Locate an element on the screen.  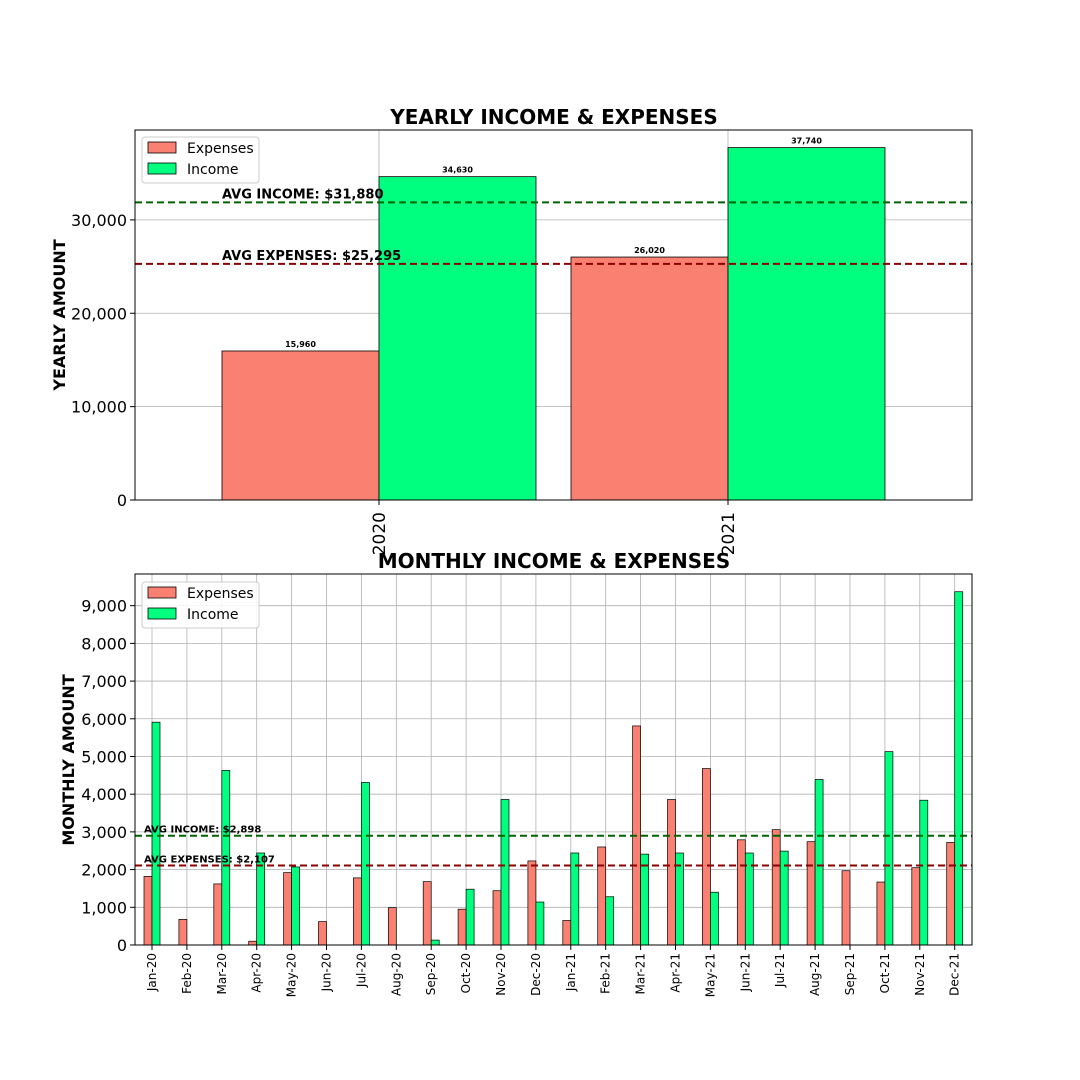
monthly-x-tick-label-apr-20: Apr-20 is located at coordinates (257, 973).